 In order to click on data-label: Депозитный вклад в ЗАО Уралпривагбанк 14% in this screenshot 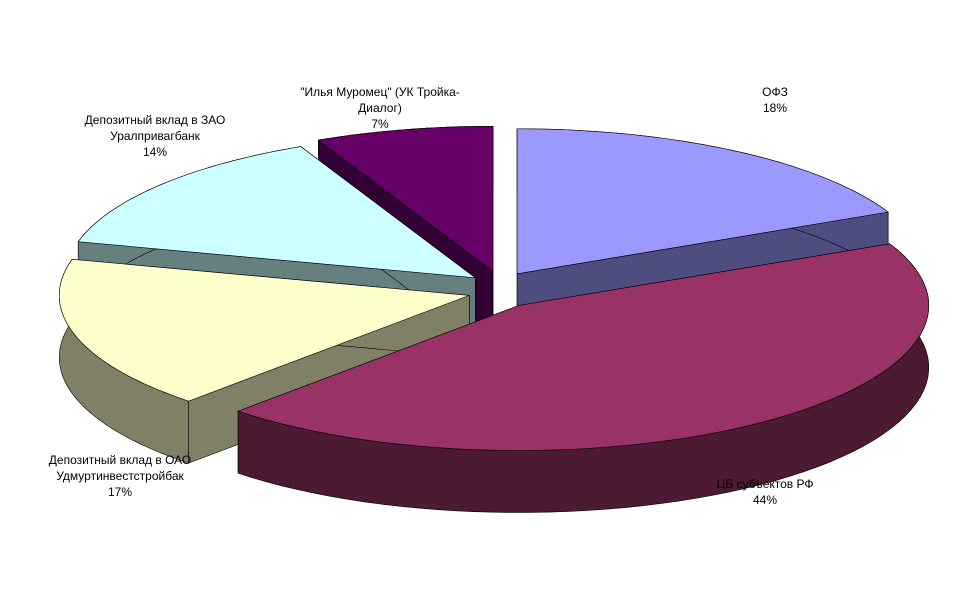, I will do `click(155, 136)`.